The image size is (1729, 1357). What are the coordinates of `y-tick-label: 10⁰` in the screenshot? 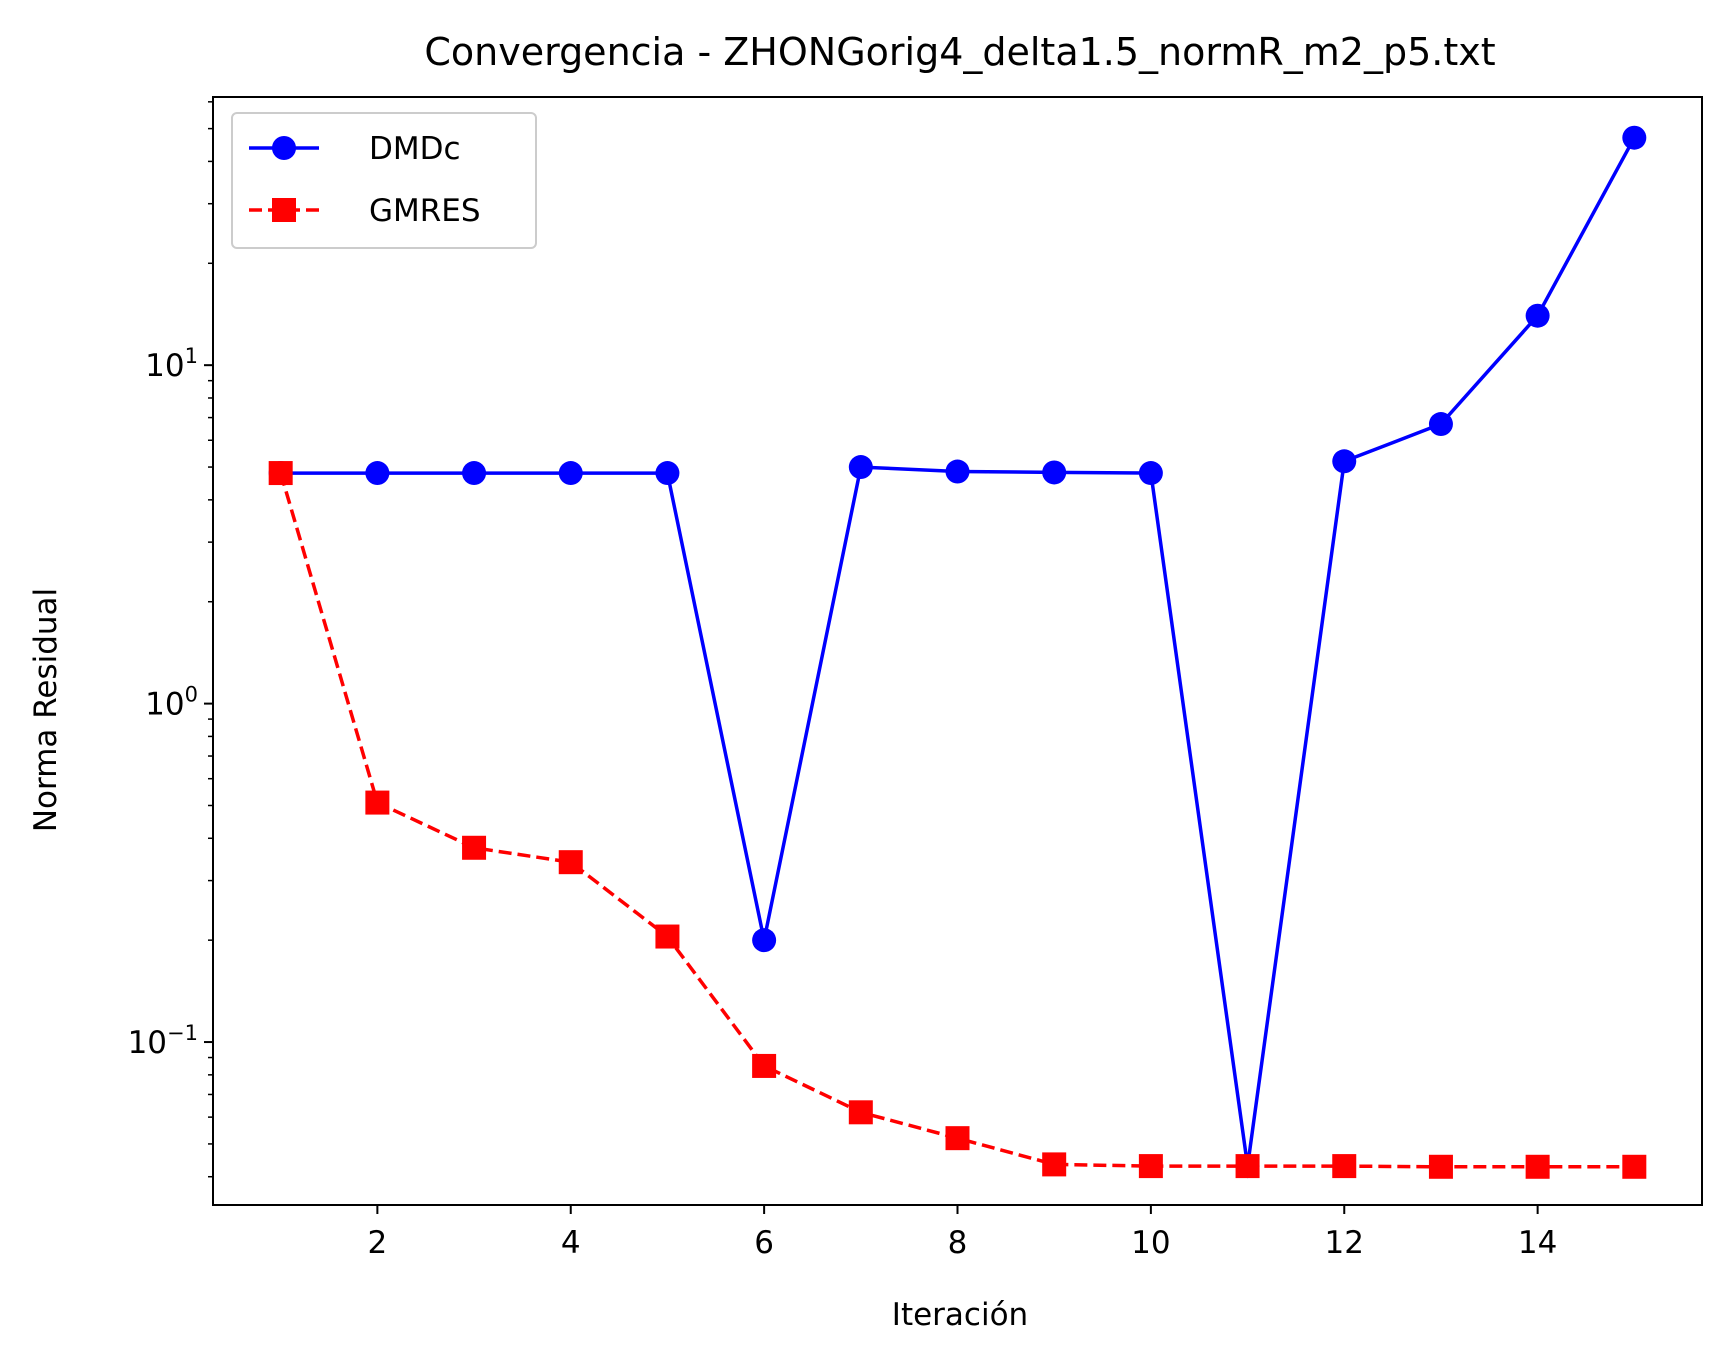 It's located at (171, 703).